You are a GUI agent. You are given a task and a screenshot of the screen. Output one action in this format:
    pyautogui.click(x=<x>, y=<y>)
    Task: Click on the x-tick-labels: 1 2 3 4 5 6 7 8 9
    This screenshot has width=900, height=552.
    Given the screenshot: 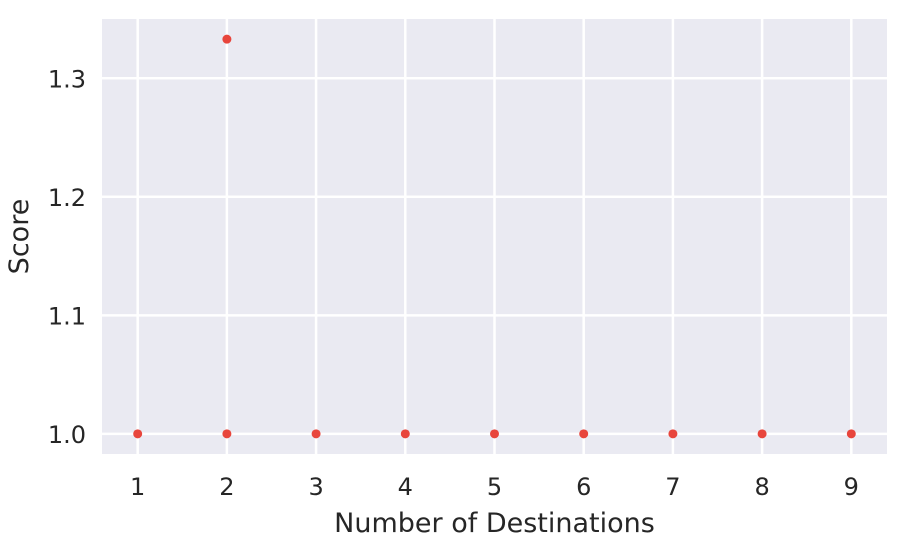 What is the action you would take?
    pyautogui.click(x=494, y=487)
    